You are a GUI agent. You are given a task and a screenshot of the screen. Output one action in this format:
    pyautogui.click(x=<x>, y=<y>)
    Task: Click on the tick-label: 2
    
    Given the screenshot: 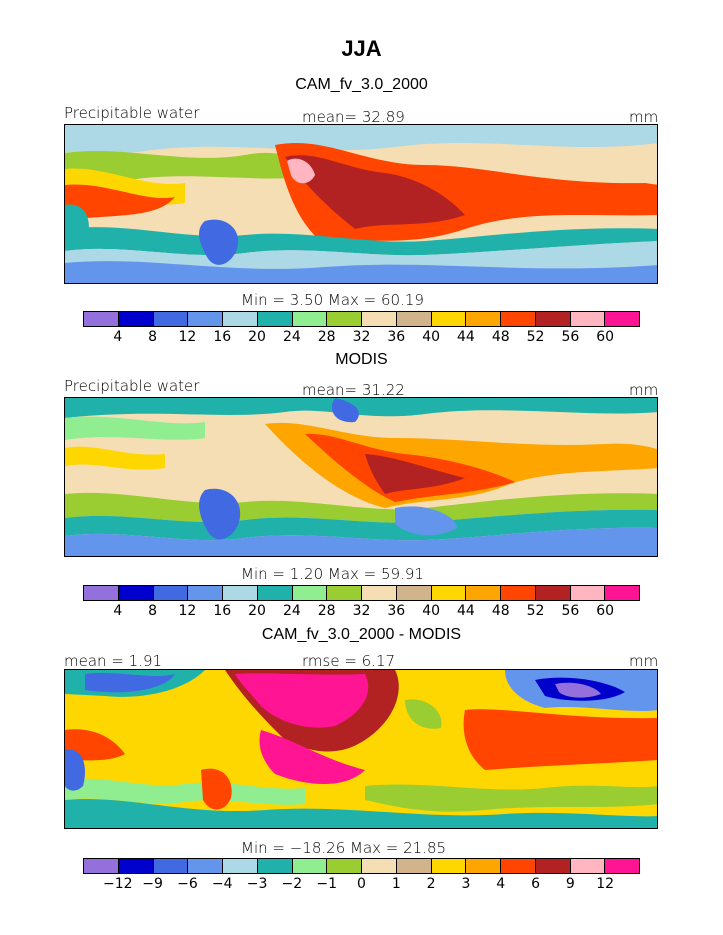 What is the action you would take?
    pyautogui.click(x=431, y=884)
    